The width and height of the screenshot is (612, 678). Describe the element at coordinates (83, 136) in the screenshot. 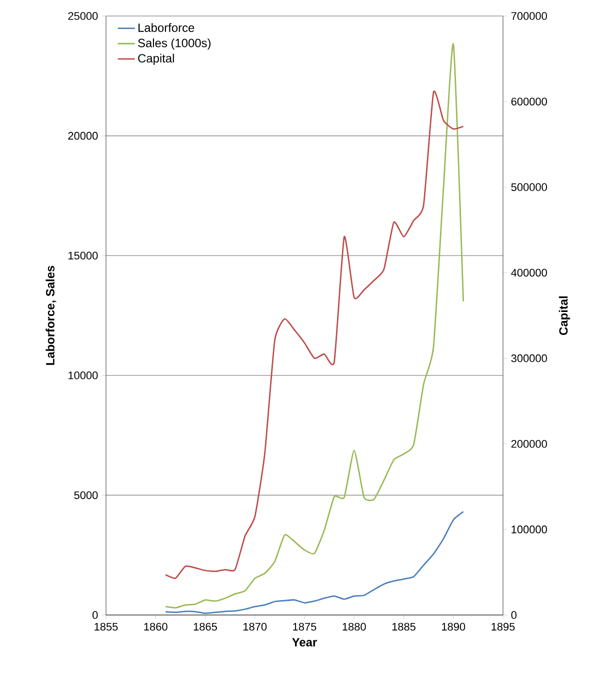

I see `y-tick-label: 20000` at that location.